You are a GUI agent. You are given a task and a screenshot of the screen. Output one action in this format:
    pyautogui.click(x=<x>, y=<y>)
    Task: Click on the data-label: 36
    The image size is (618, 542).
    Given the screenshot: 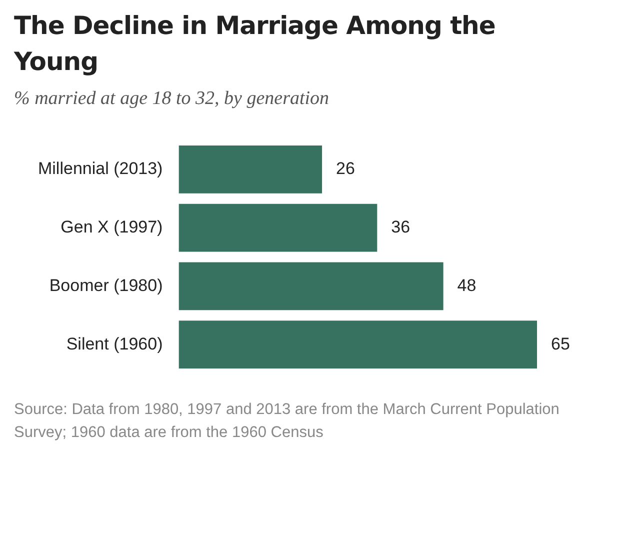 What is the action you would take?
    pyautogui.click(x=400, y=226)
    